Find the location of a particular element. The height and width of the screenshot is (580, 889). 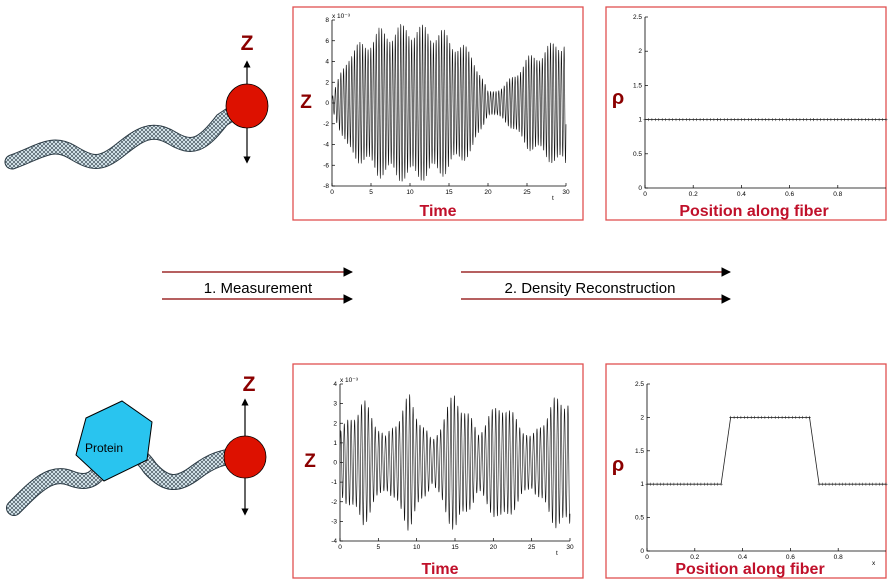

bottom-time-chart: 0 5 10 15 20 25 30 -4 -3 -2 -1 0 1 2 3 4x 10⁻³ t is located at coordinates (452, 467).